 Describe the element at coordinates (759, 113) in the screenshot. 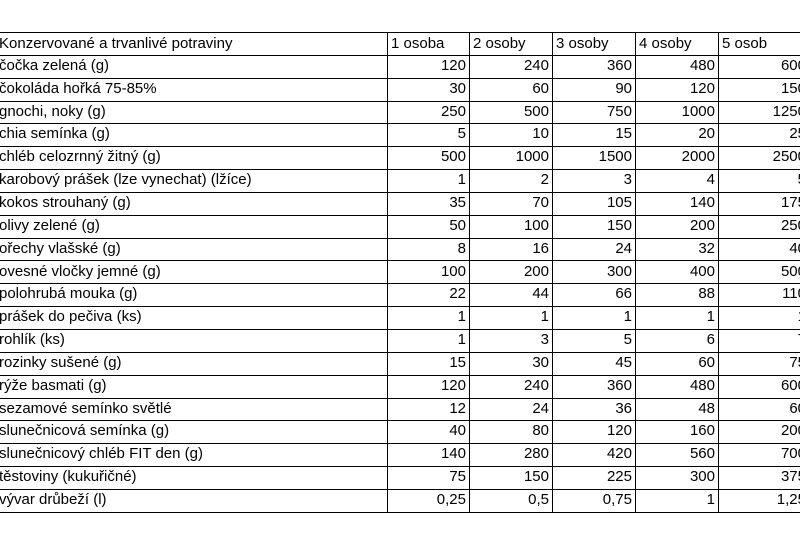

I see `amount-cell: 1250` at that location.